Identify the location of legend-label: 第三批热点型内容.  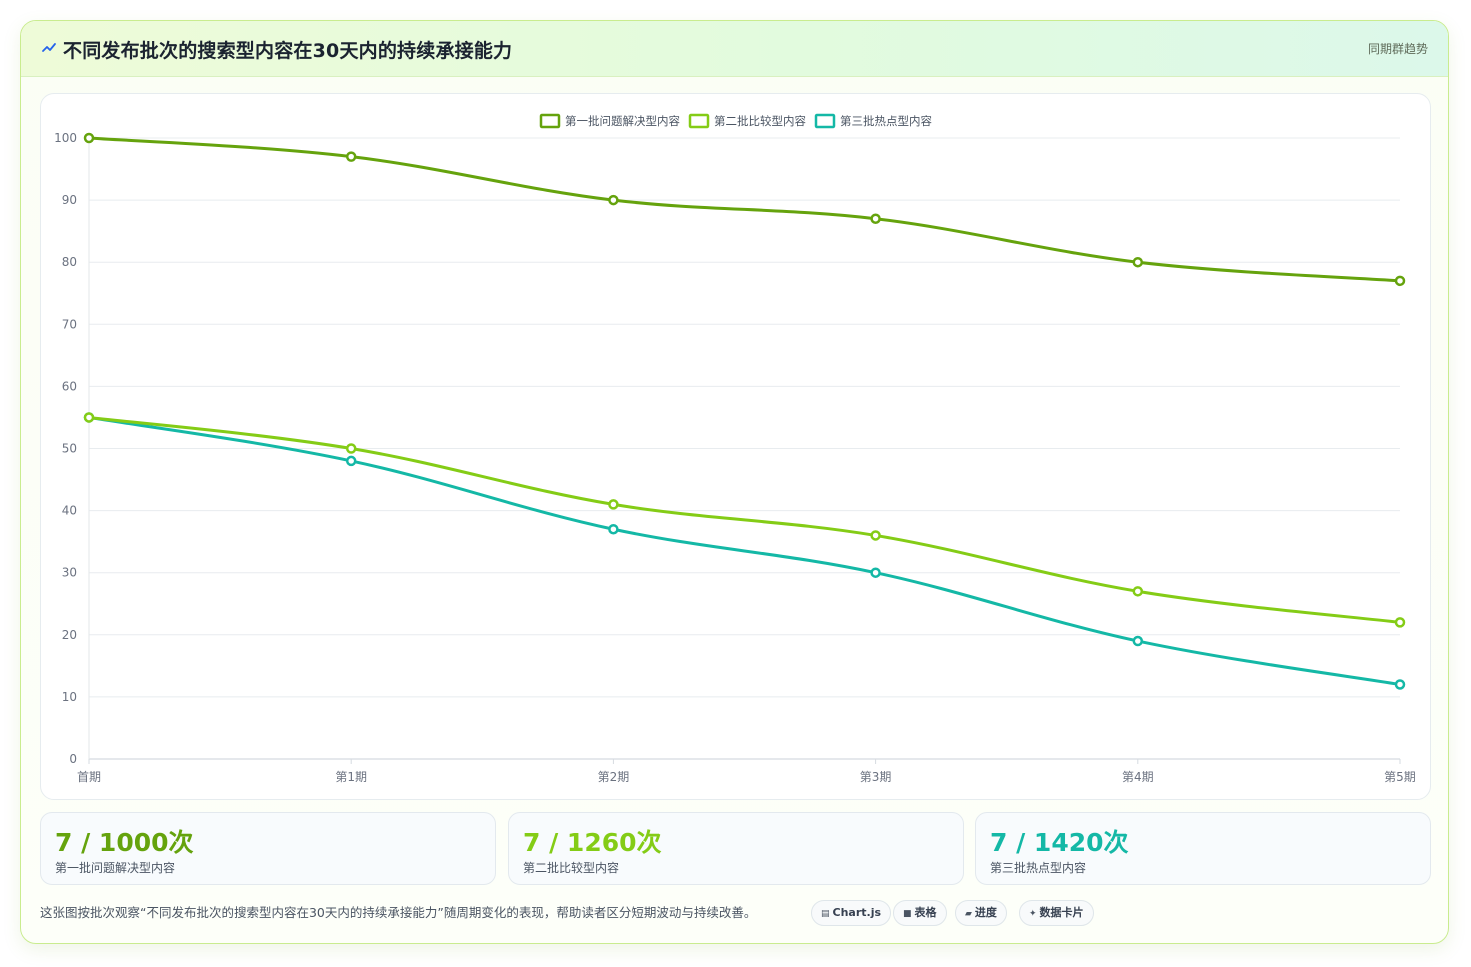
(886, 121).